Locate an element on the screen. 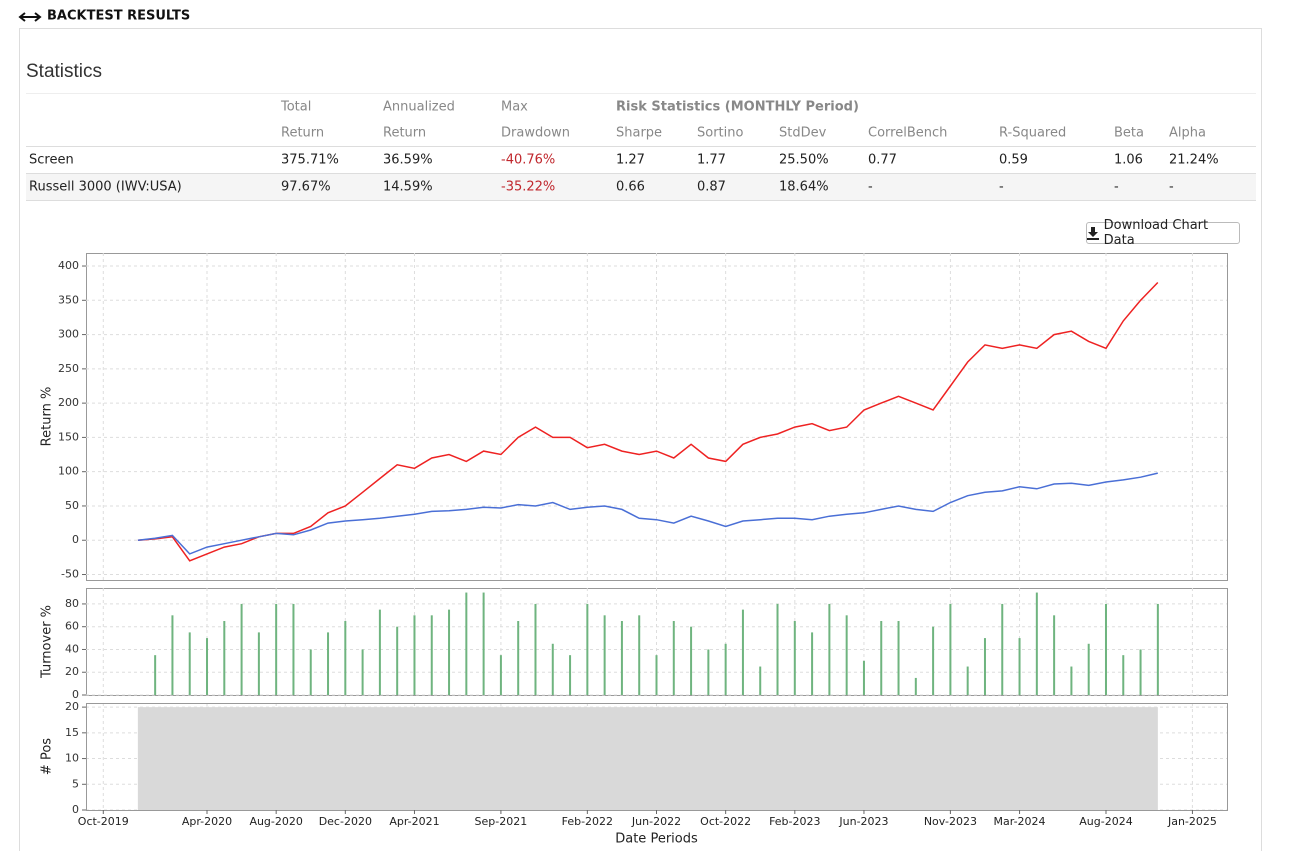  download-button: Download Chart Data is located at coordinates (1163, 233).